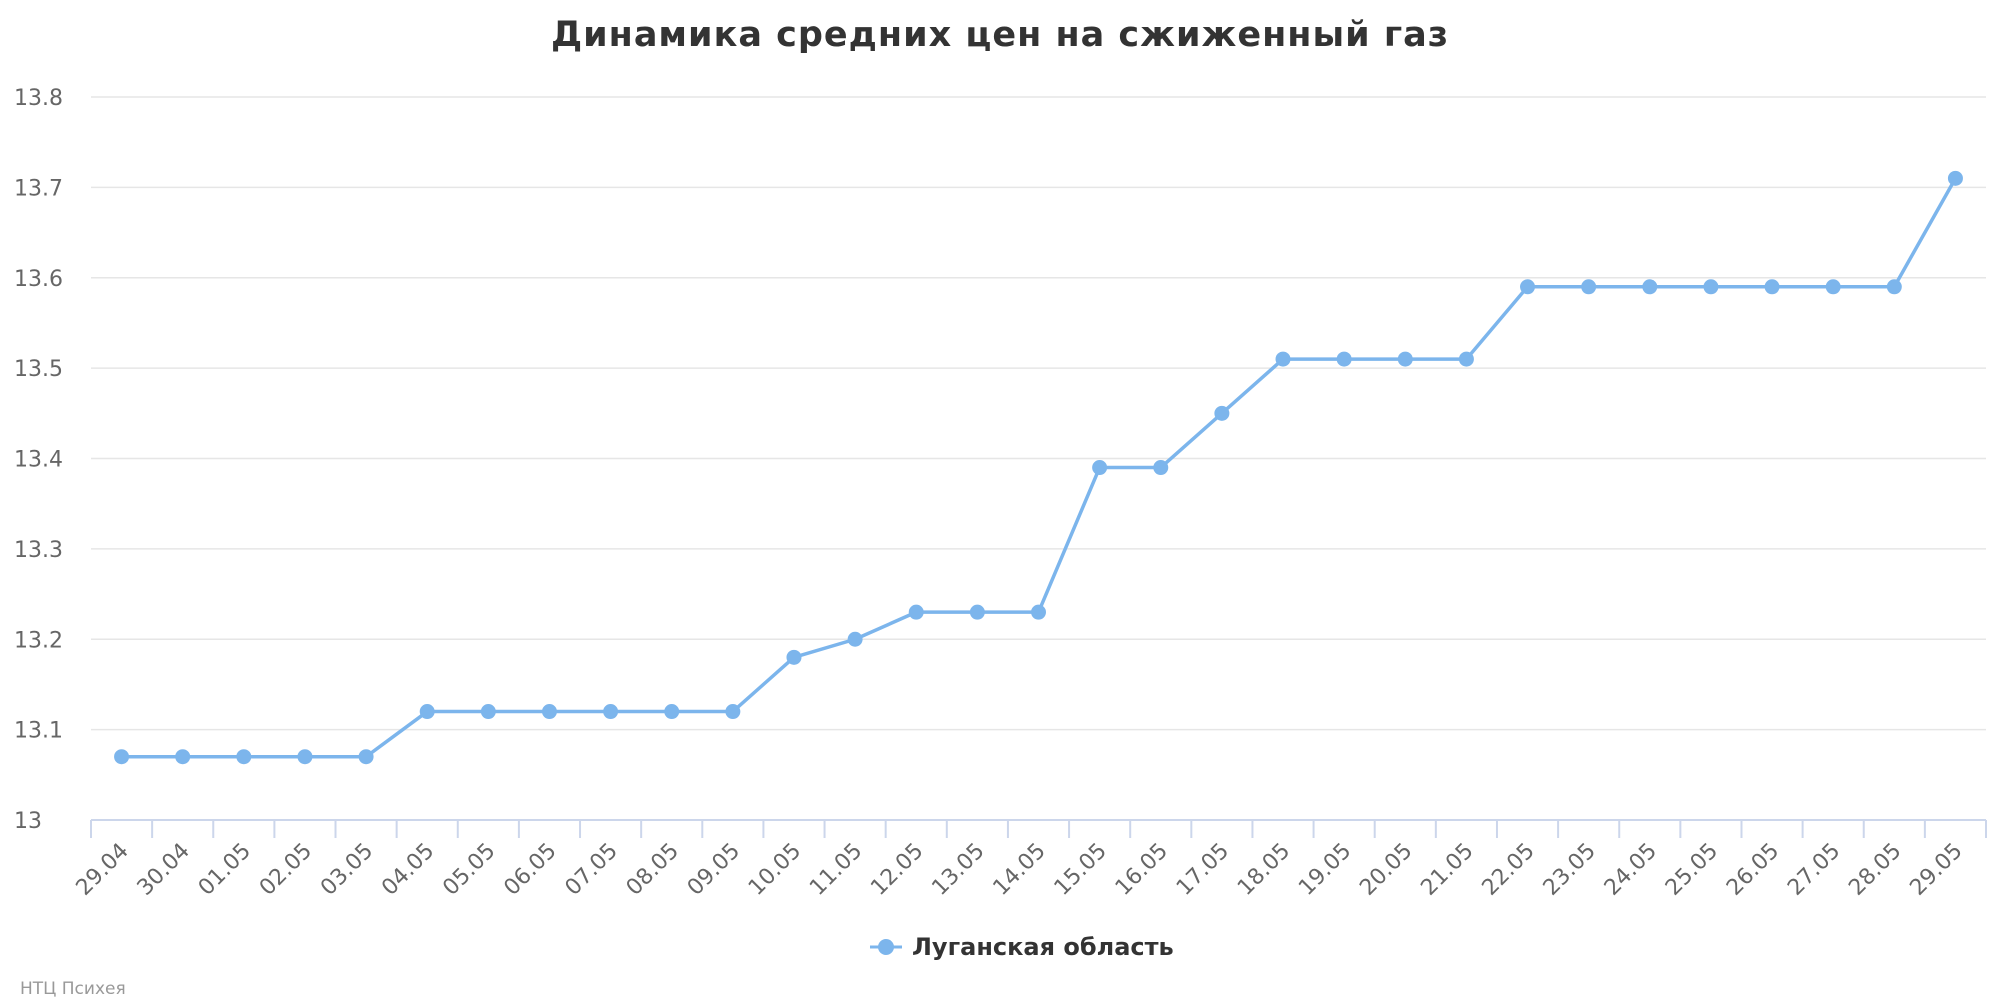  Describe the element at coordinates (1814, 870) in the screenshot. I see `x-tick-label: 27.05` at that location.